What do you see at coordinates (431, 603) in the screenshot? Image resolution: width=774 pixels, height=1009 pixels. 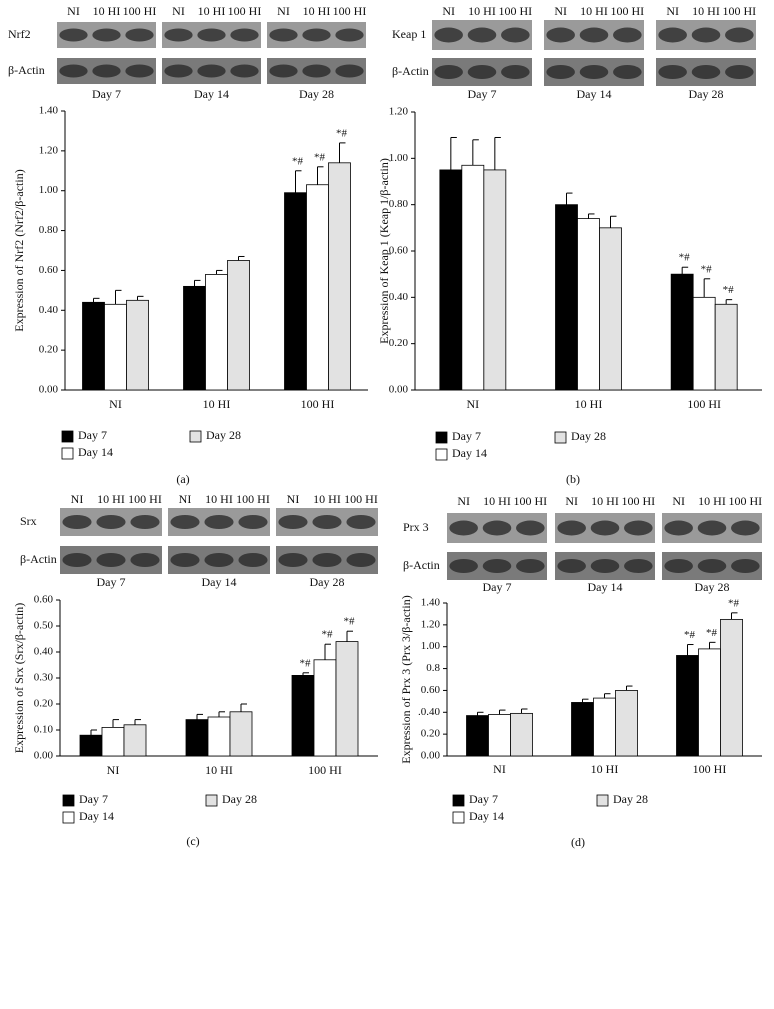 I see `y-tick-label: 1.40` at bounding box center [431, 603].